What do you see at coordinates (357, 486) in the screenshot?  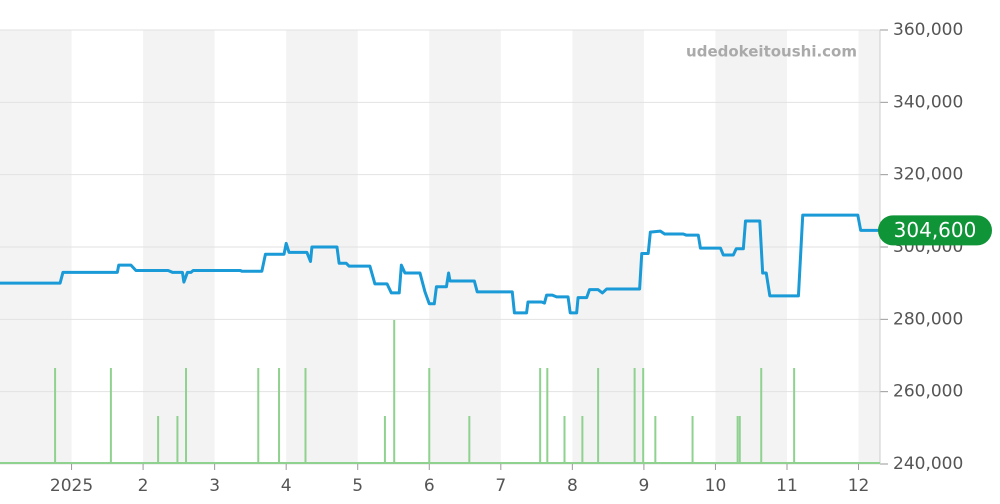 I see `x-tick-label: 5` at bounding box center [357, 486].